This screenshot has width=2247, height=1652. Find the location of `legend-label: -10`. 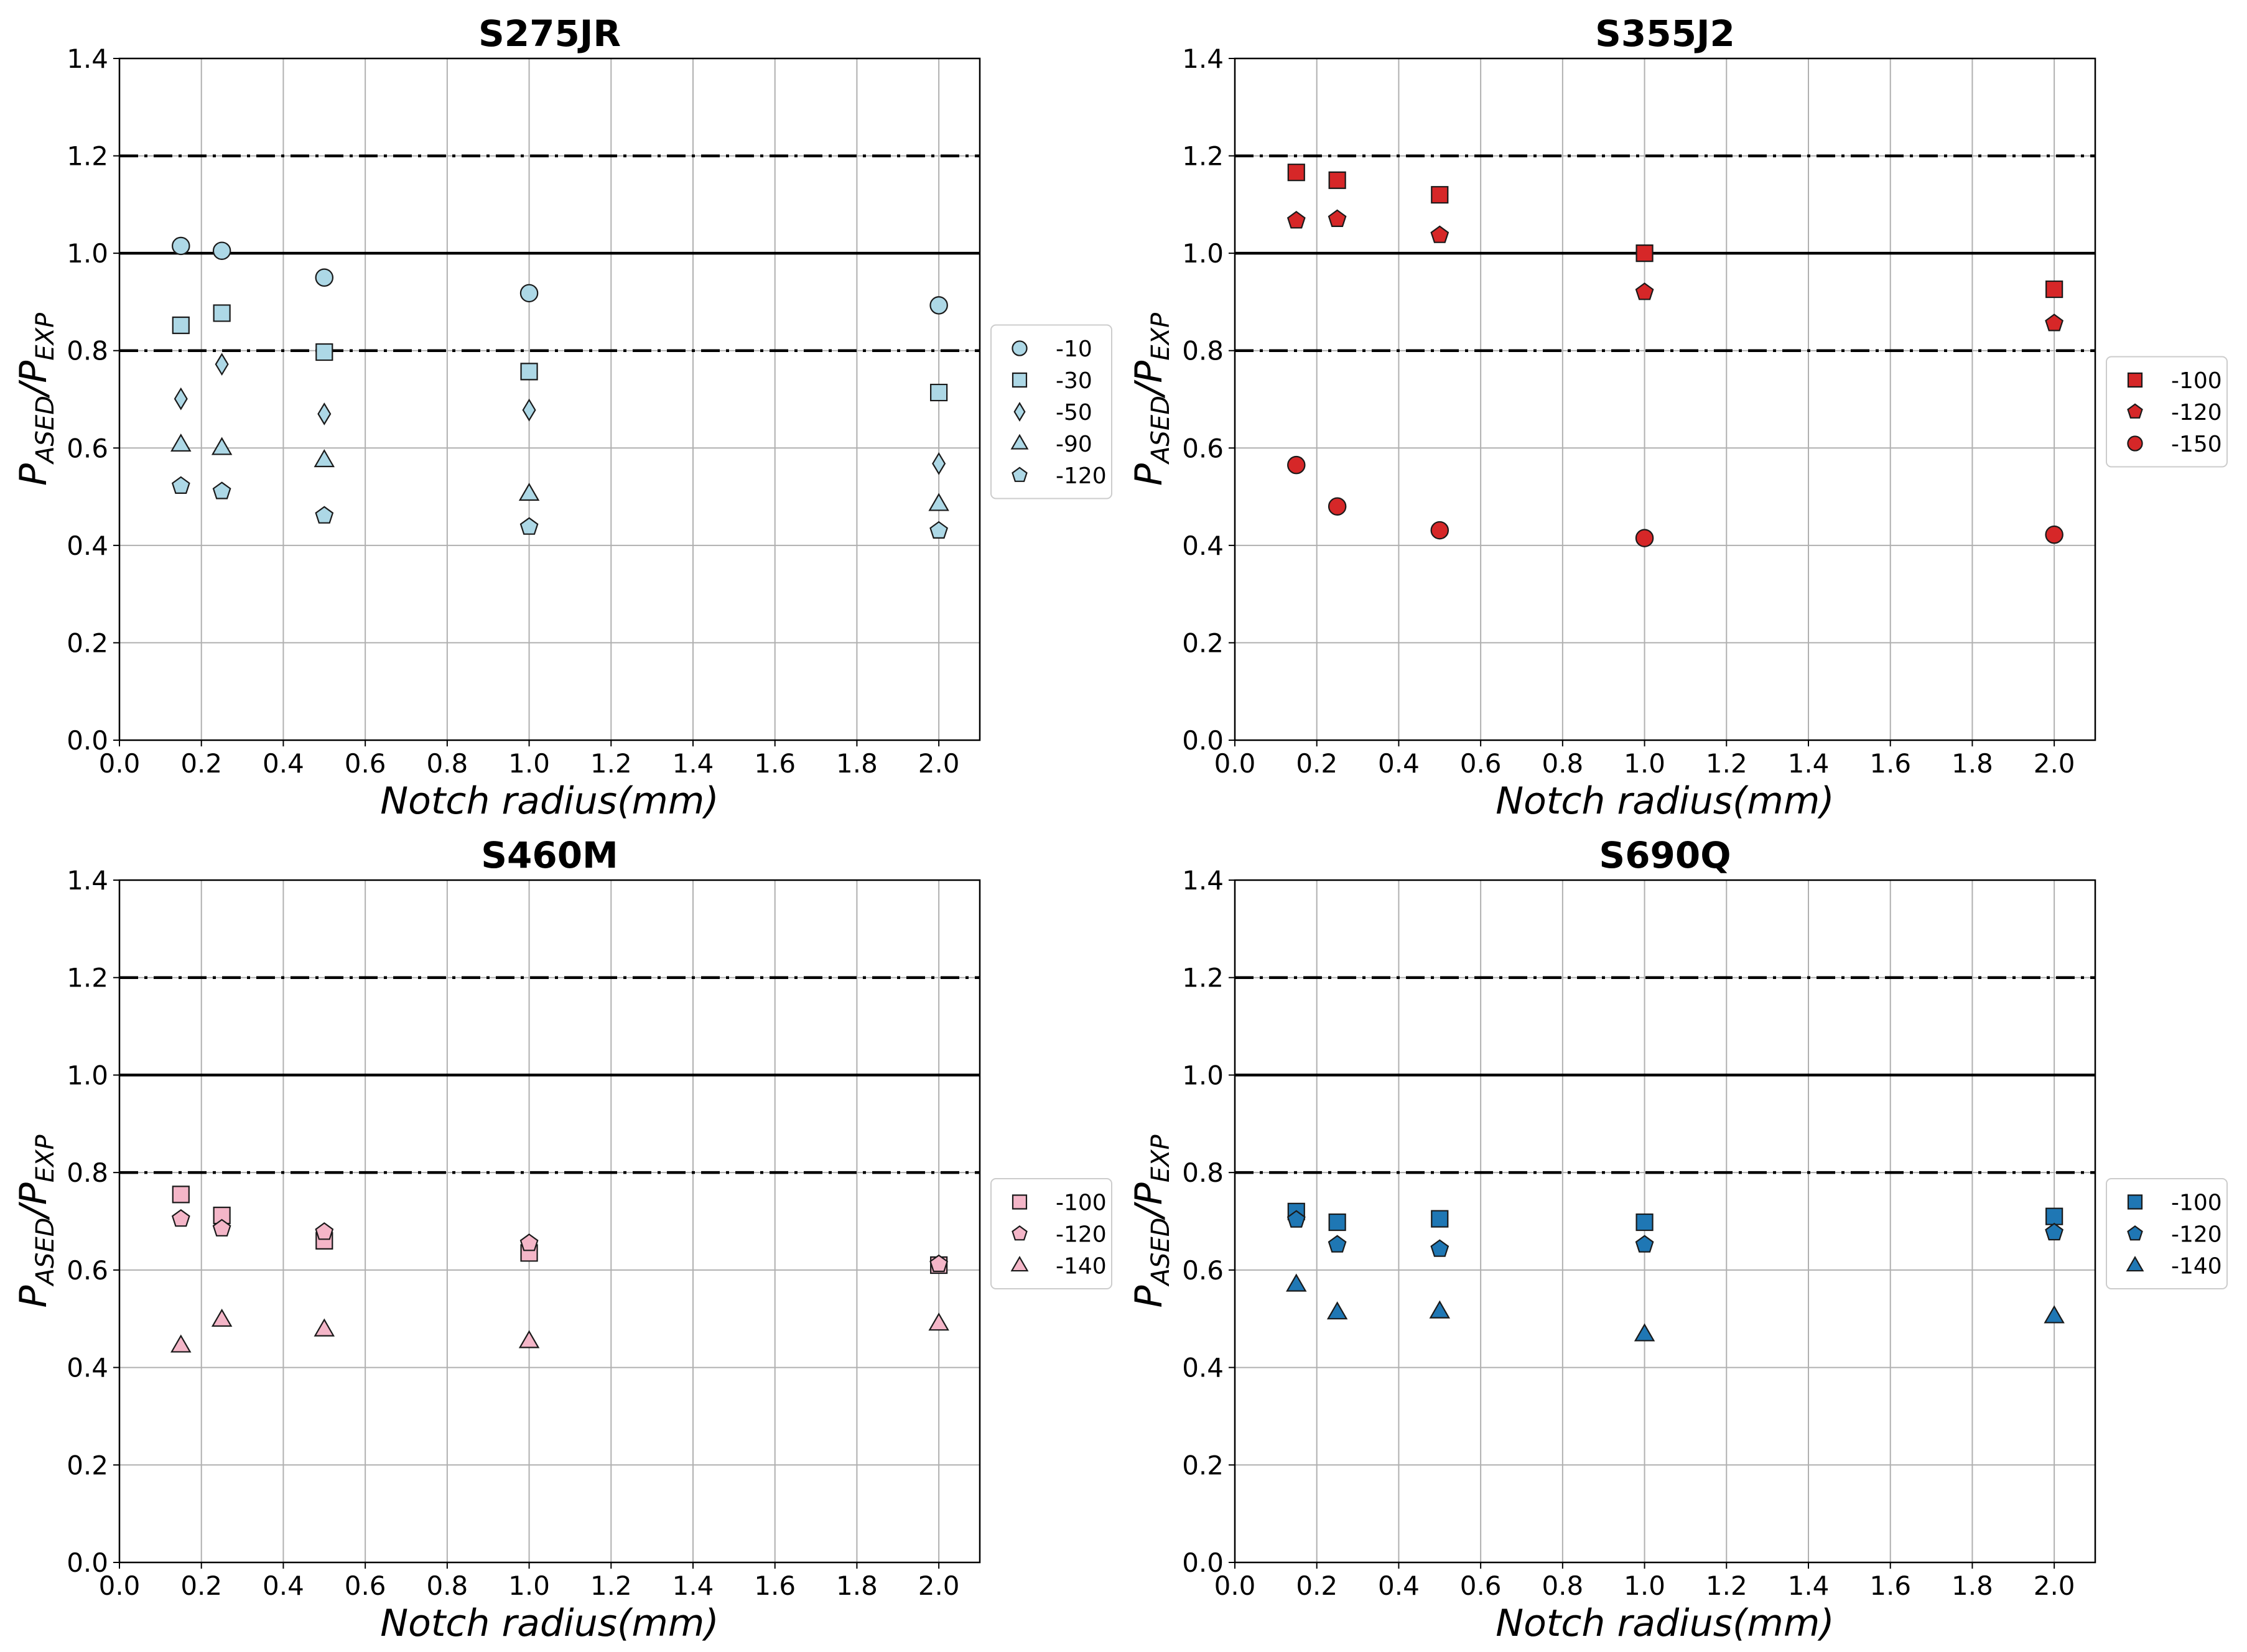

legend-label: -10 is located at coordinates (1074, 349).